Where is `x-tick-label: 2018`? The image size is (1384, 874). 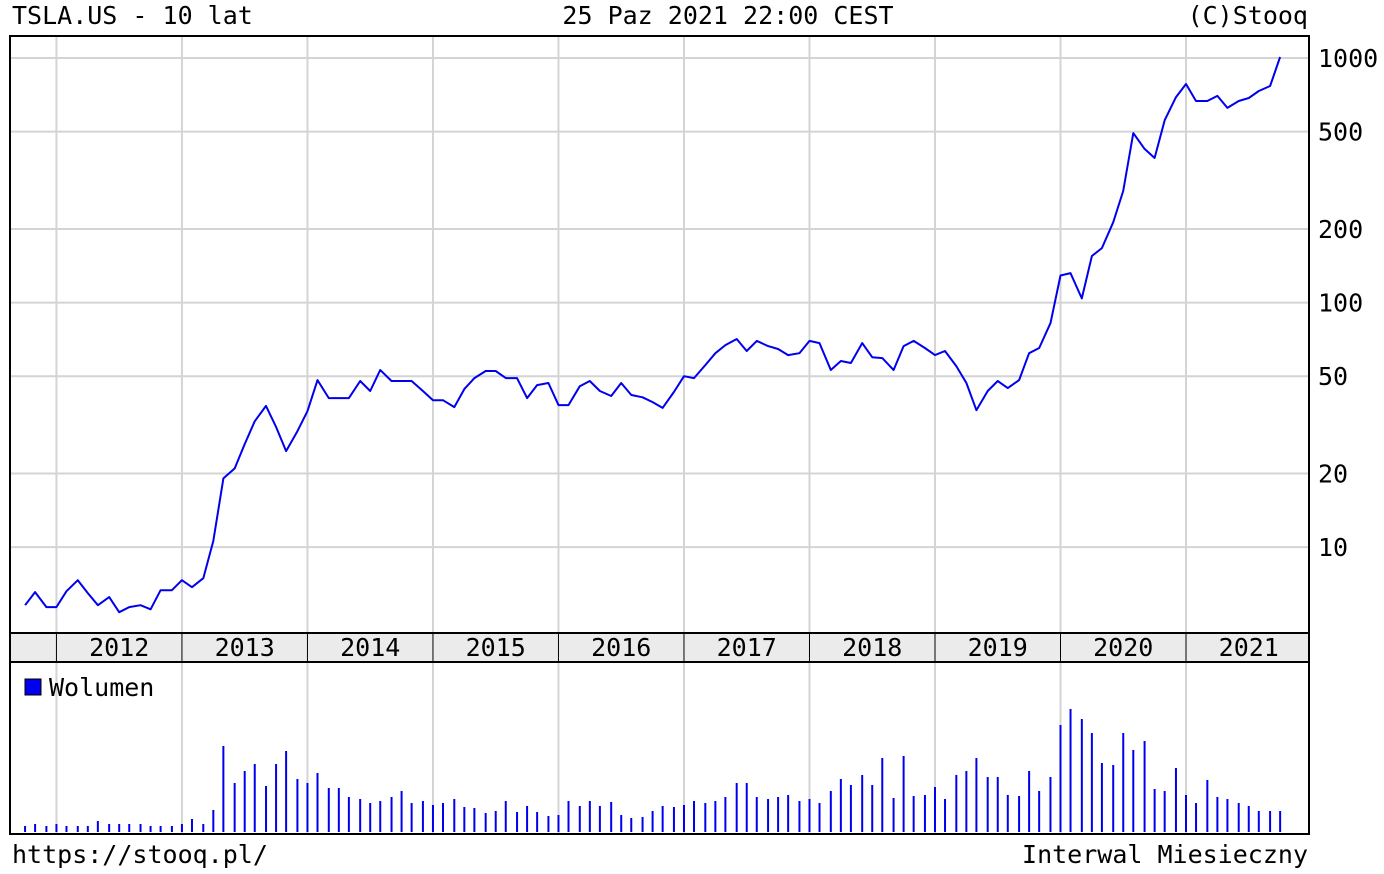
x-tick-label: 2018 is located at coordinates (872, 647).